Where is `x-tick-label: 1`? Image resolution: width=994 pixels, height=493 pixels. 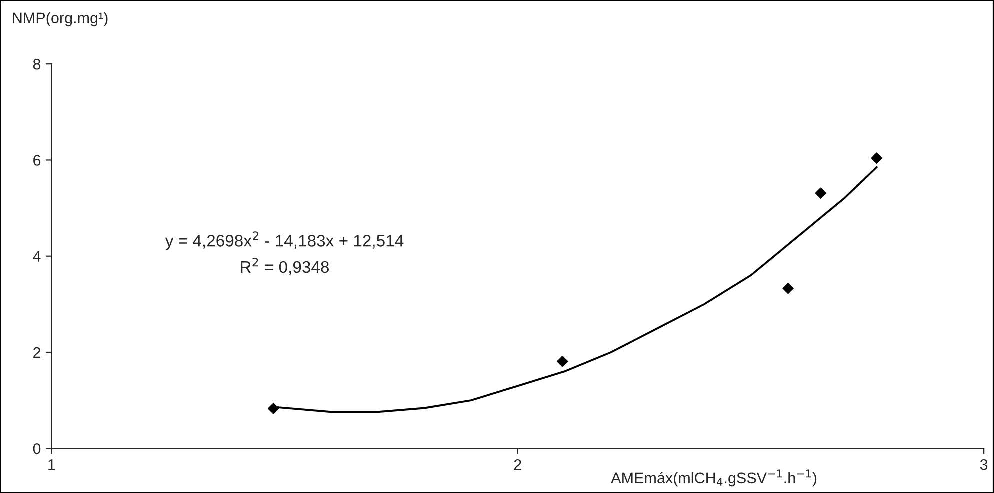
x-tick-label: 1 is located at coordinates (52, 465).